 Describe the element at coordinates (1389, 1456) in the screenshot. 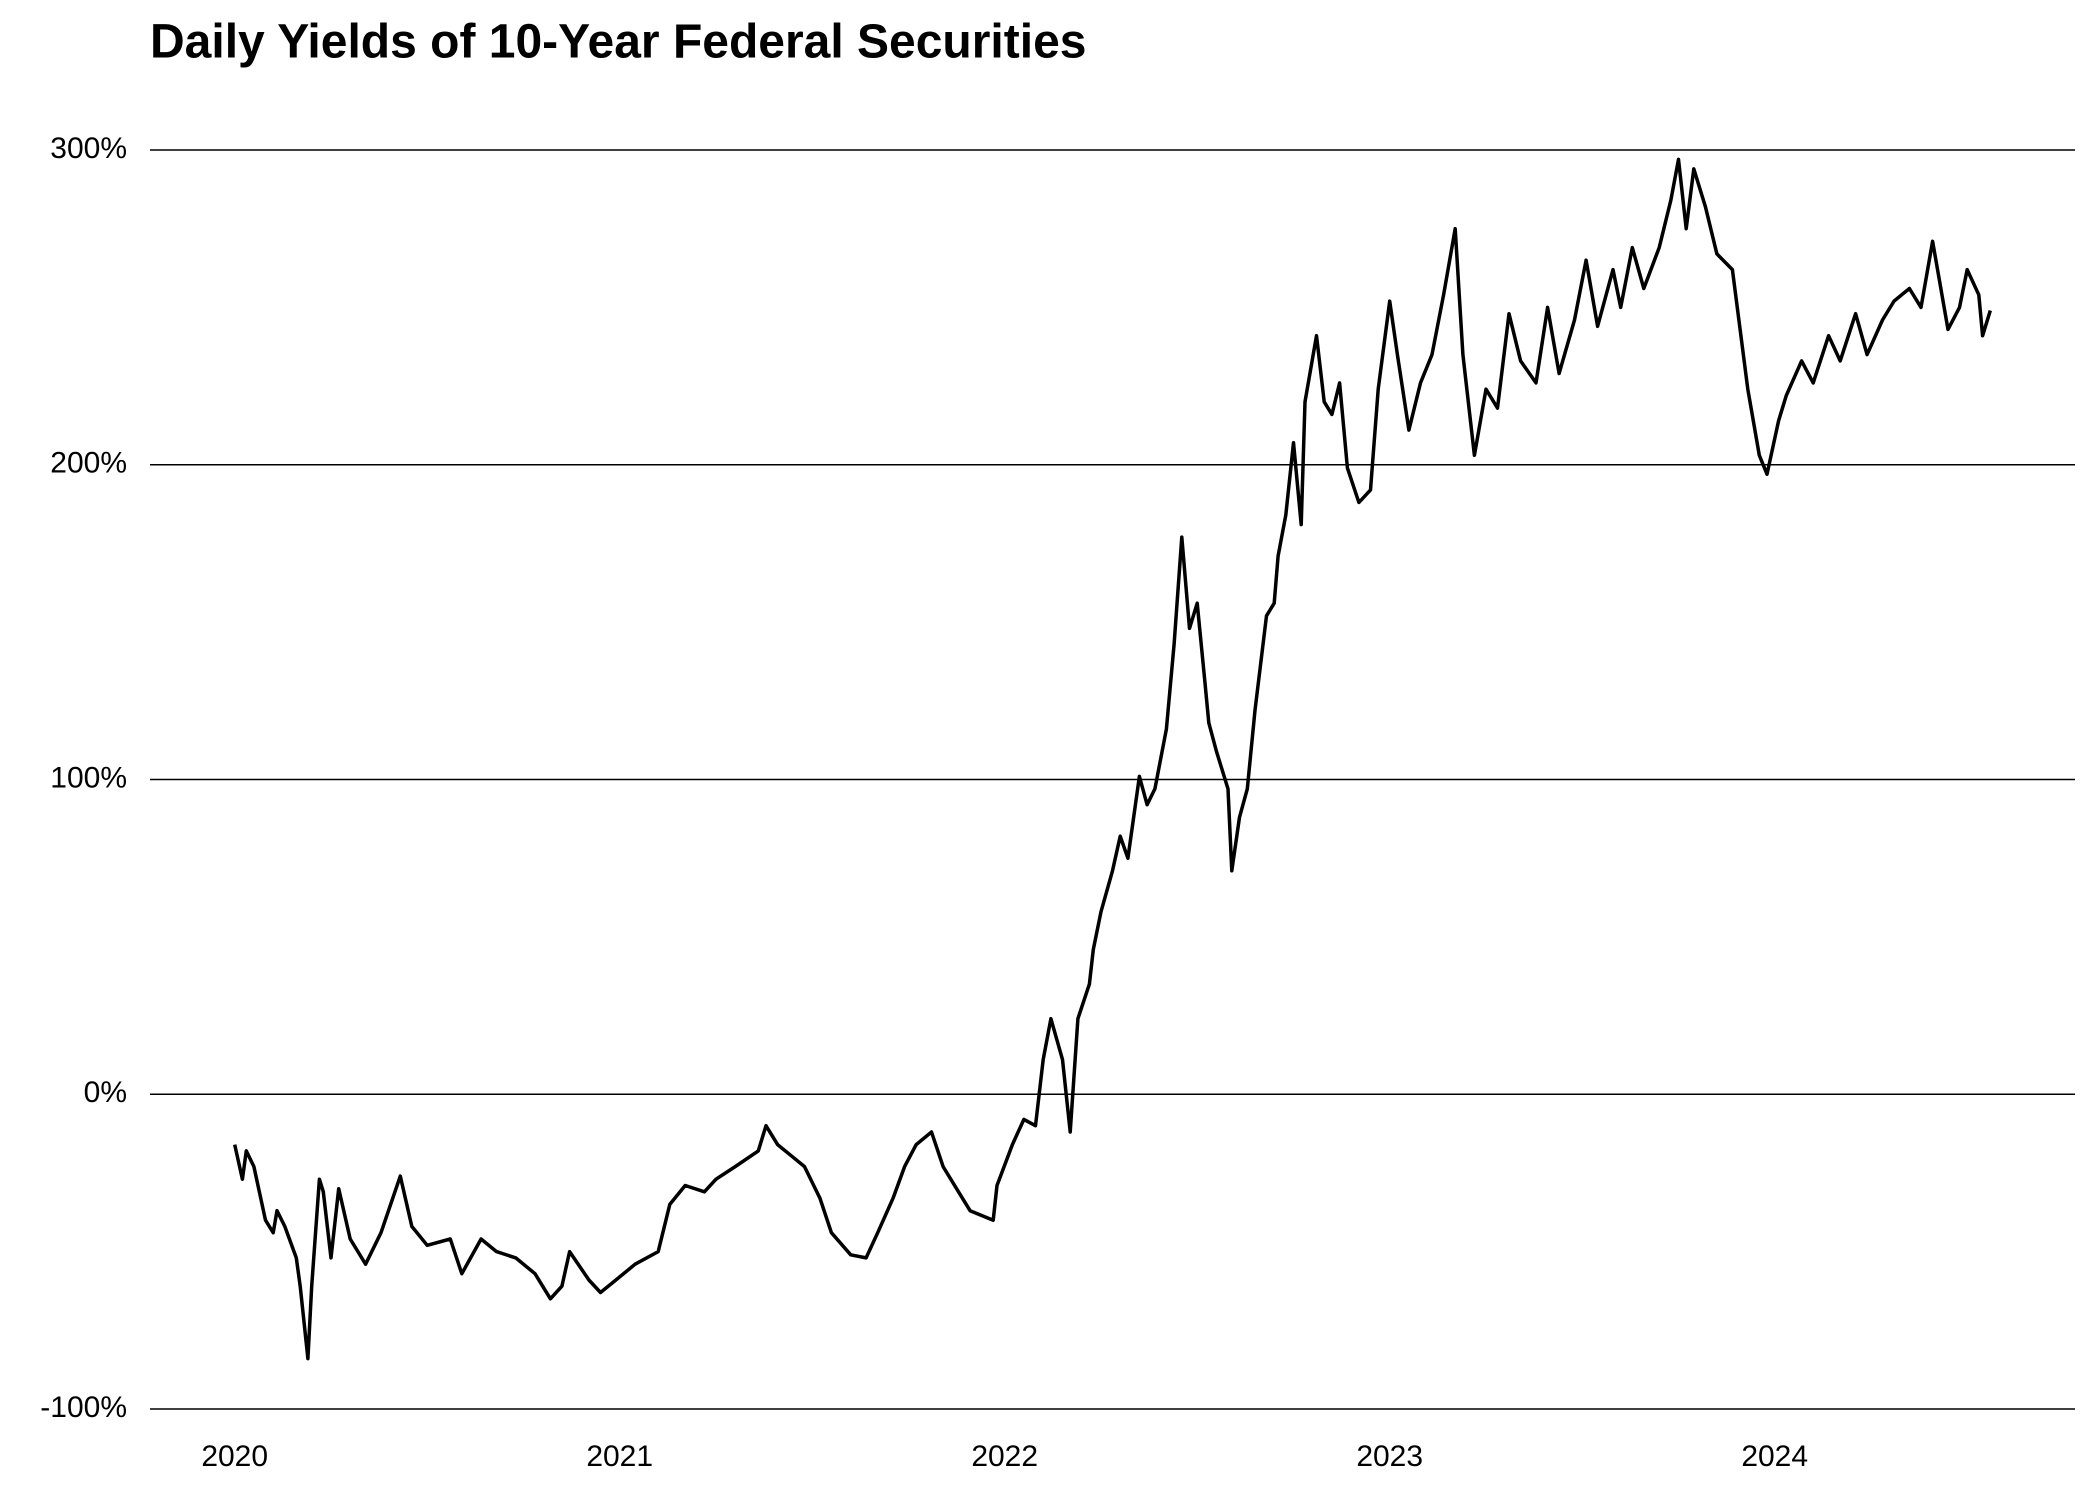

I see `x-tick-label: 2023` at that location.